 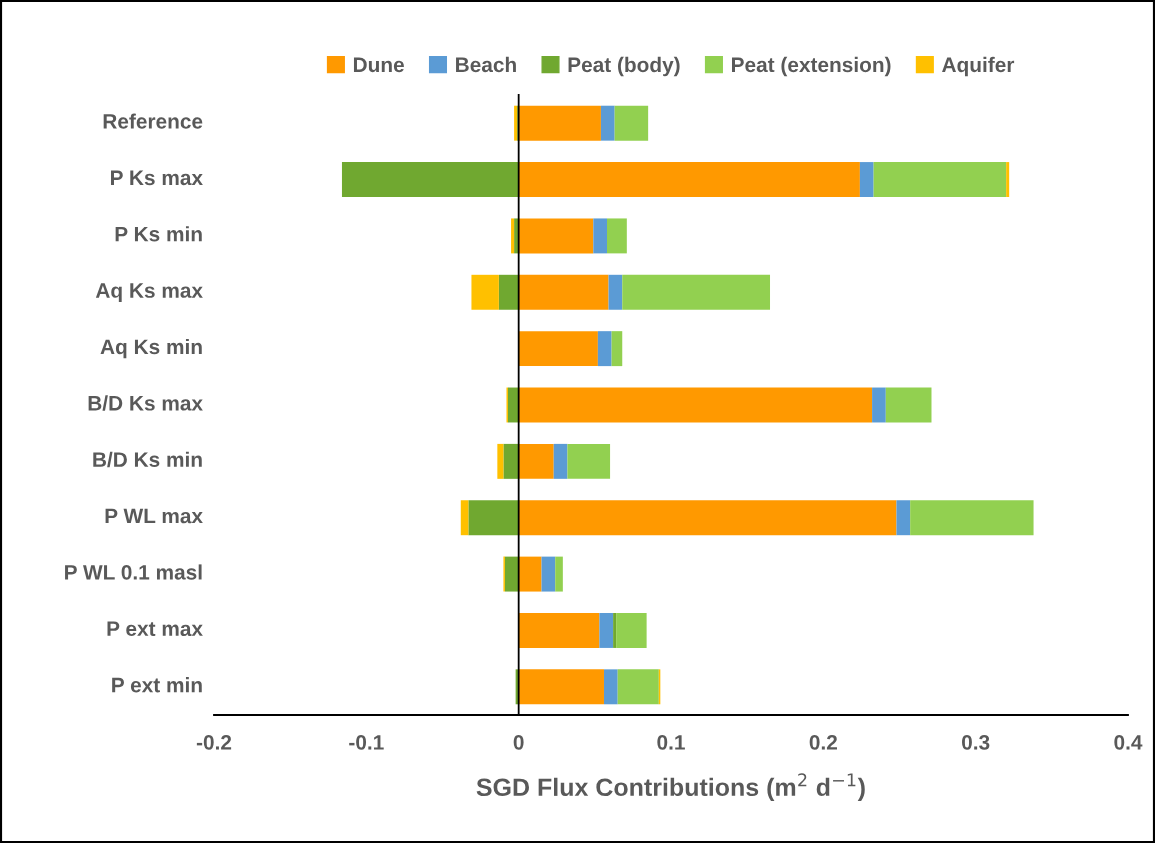 I want to click on x-tick-label: 0.2, so click(x=823, y=742).